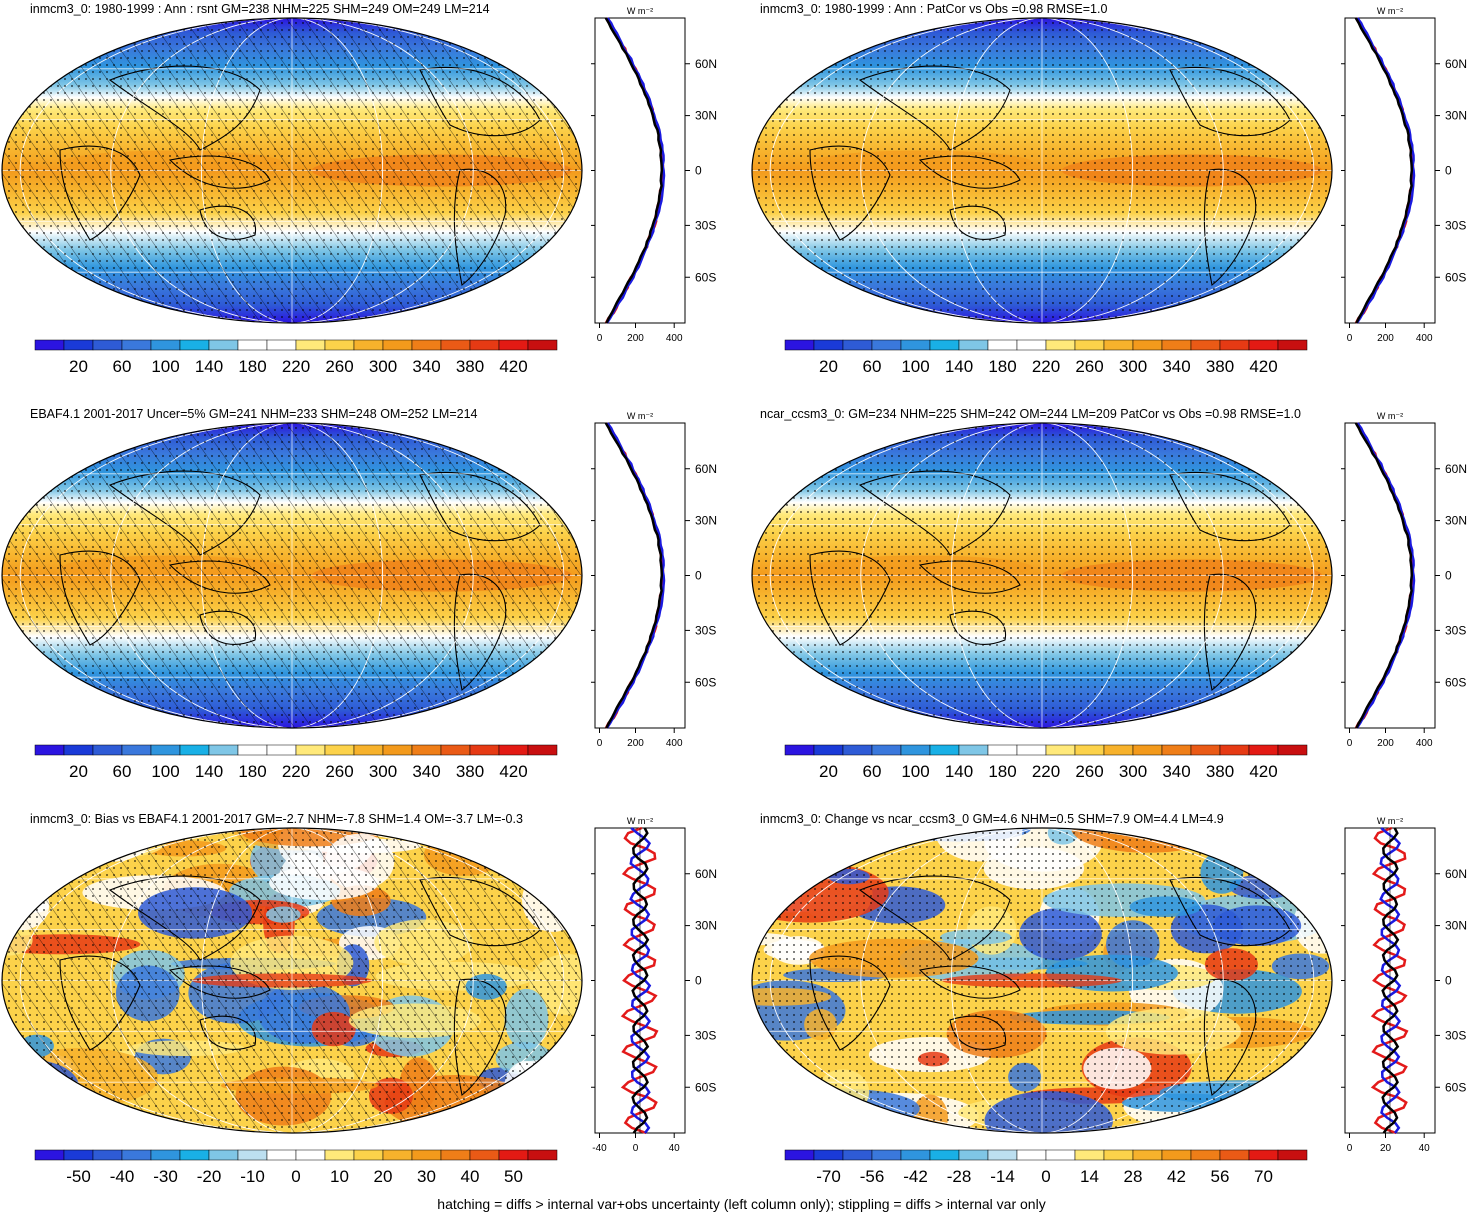 The image size is (1483, 1215). I want to click on colorbar-label: 30, so click(426, 1176).